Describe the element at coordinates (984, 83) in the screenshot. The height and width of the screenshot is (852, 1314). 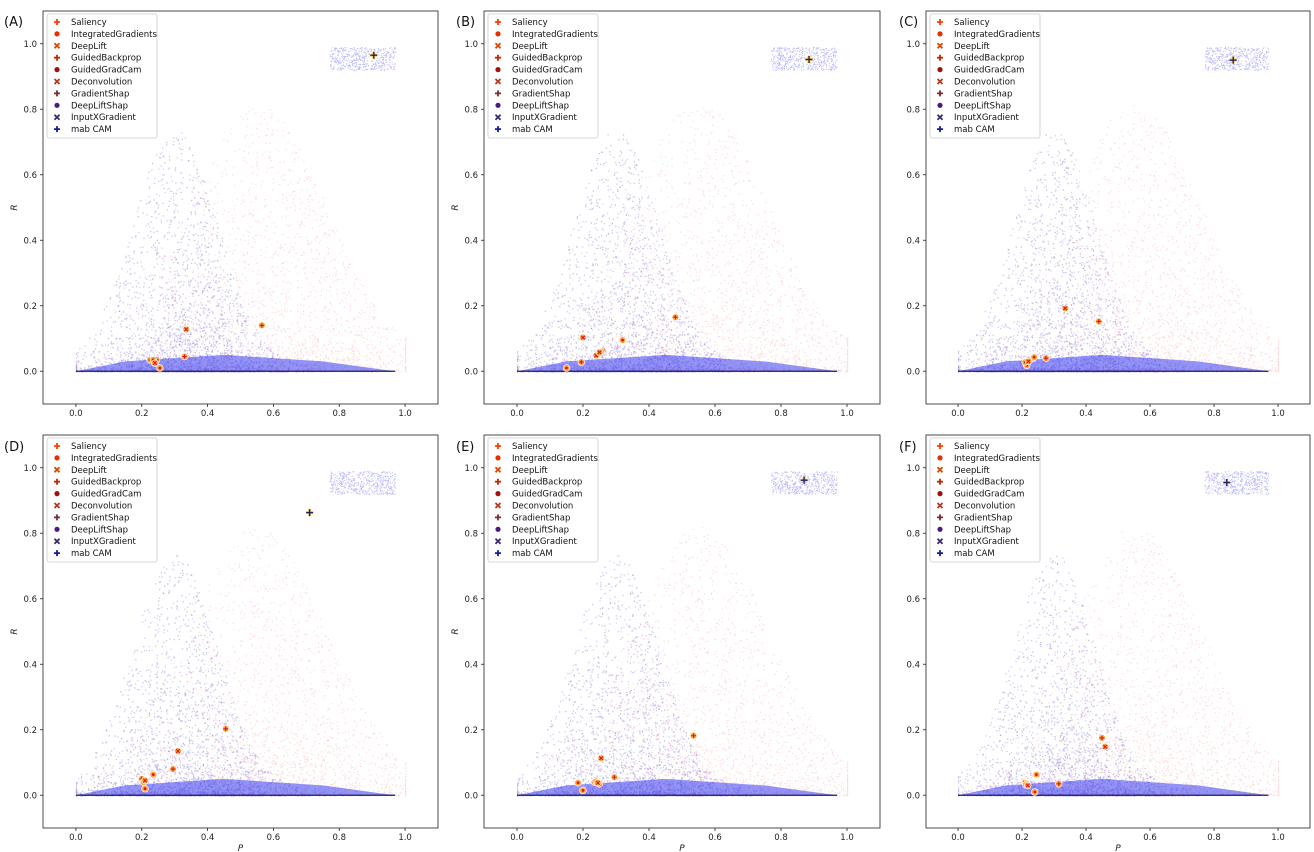
I see `legend-label: Deconvolution` at that location.